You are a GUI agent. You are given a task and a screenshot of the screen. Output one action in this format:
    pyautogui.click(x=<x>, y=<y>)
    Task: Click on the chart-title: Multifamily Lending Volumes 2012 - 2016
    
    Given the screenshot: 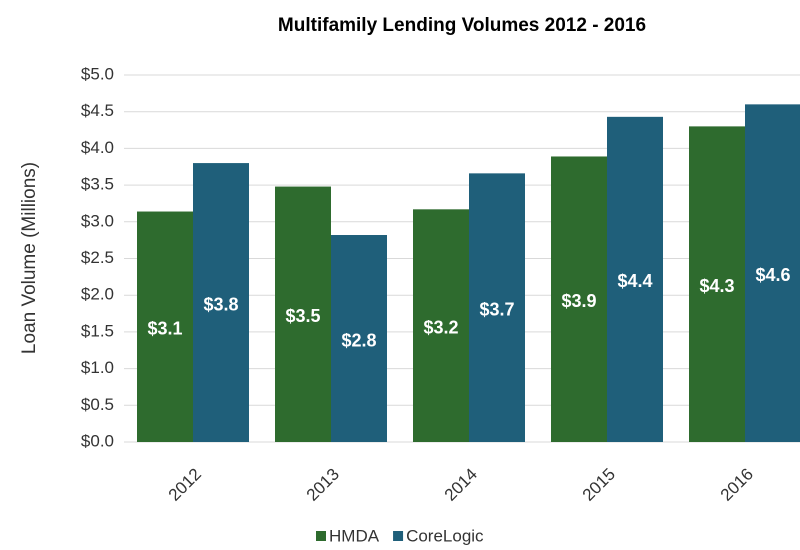 What is the action you would take?
    pyautogui.click(x=462, y=25)
    